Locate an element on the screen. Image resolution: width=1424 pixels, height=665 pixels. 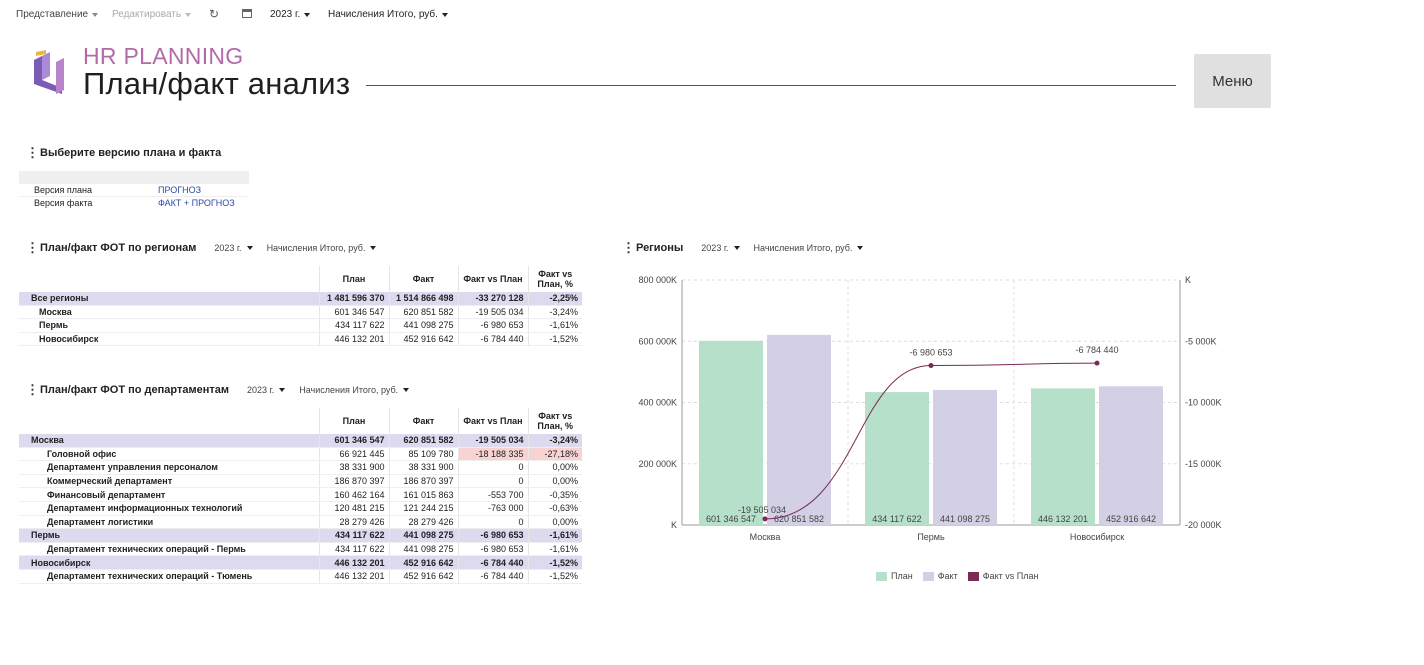
dept-measure-filter-label: Начисления Итого, руб. is located at coordinates (349, 390).